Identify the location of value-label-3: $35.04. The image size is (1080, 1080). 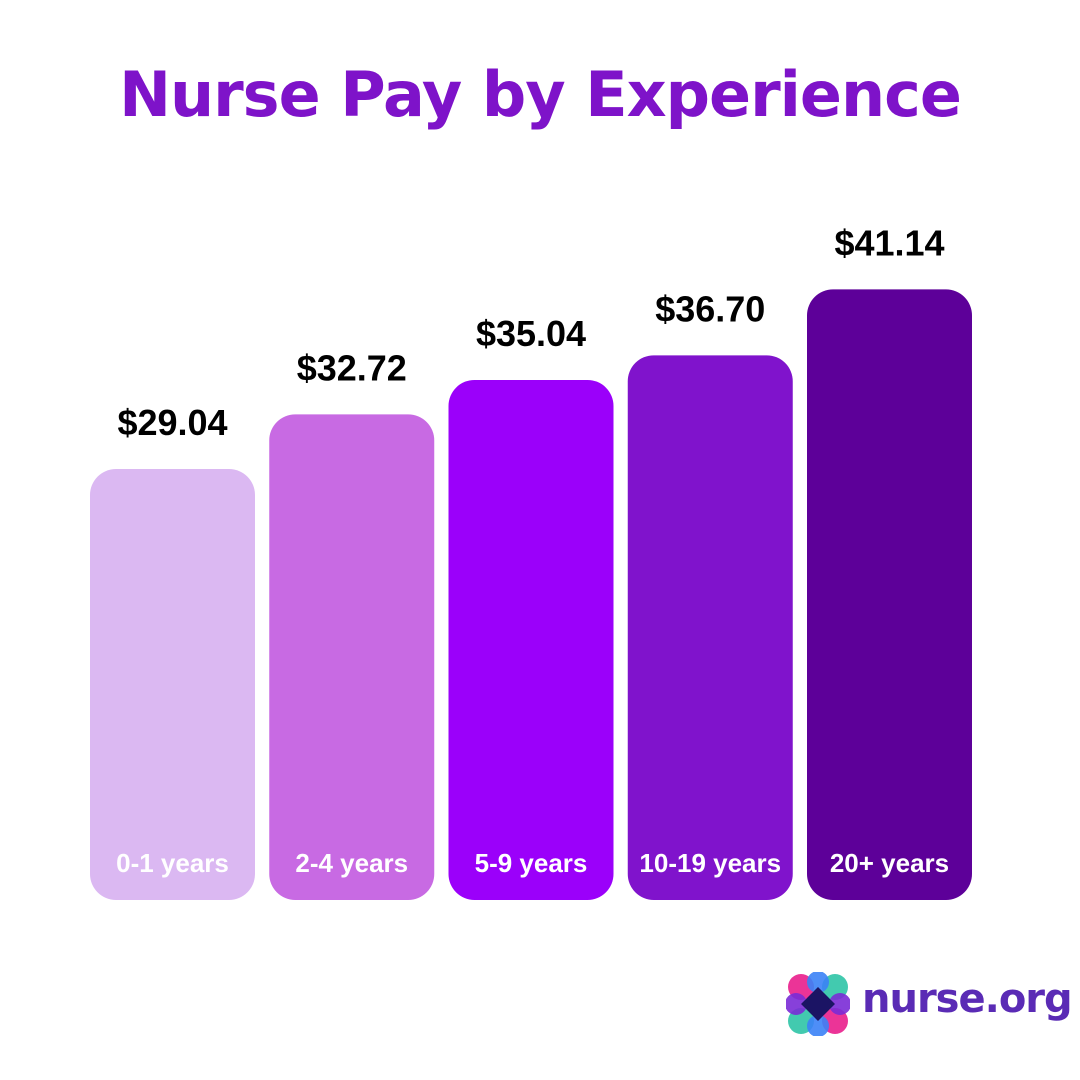
(531, 333).